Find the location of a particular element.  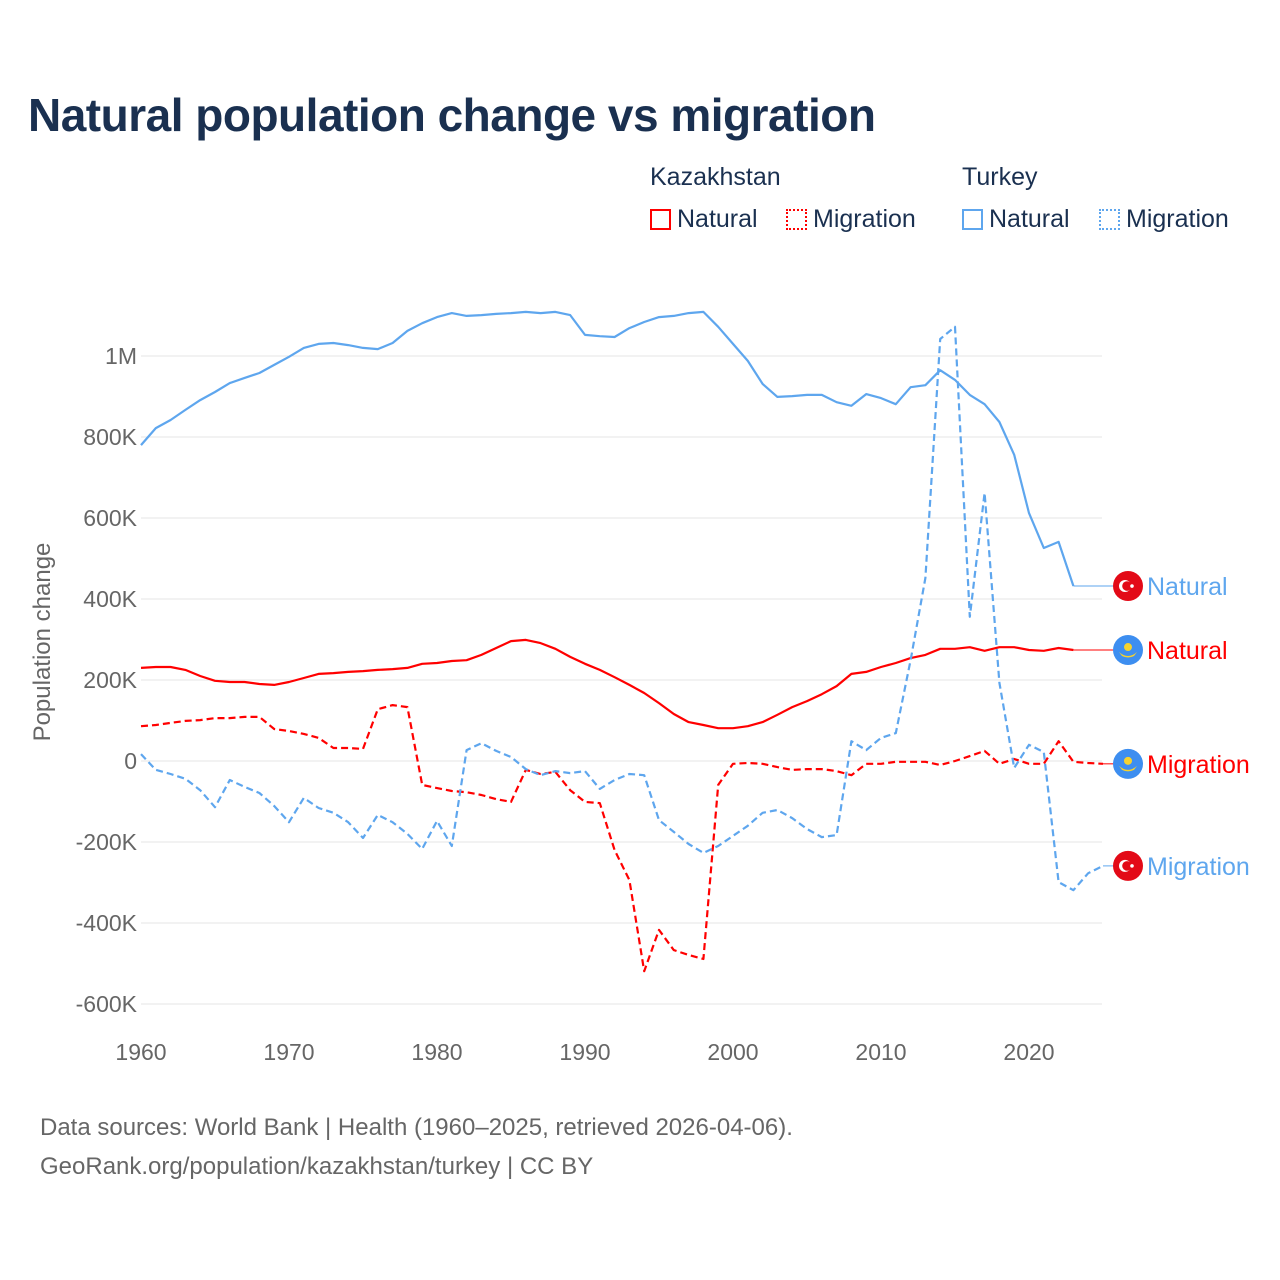

x-tick-label: 2000 is located at coordinates (732, 1052).